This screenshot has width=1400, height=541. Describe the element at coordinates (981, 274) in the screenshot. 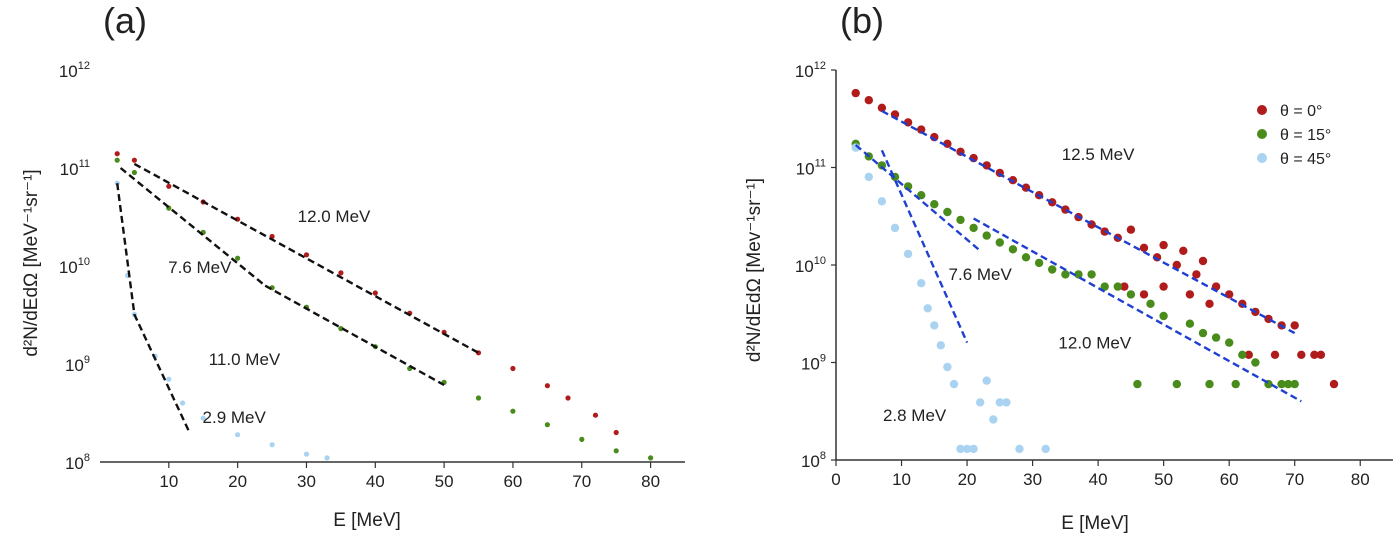

I see `fit-annotation-b: 7.6 MeV` at that location.